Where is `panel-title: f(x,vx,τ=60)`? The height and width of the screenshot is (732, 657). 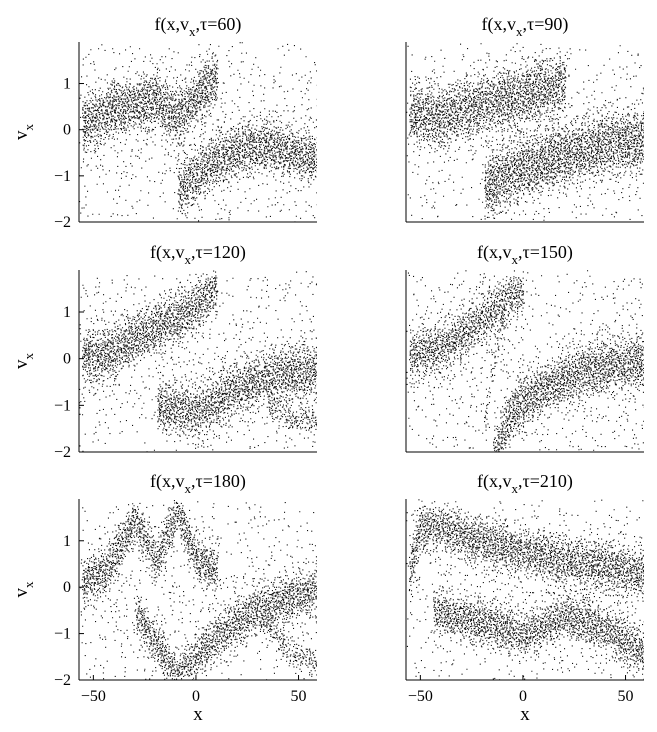 panel-title: f(x,vx,τ=60) is located at coordinates (198, 26).